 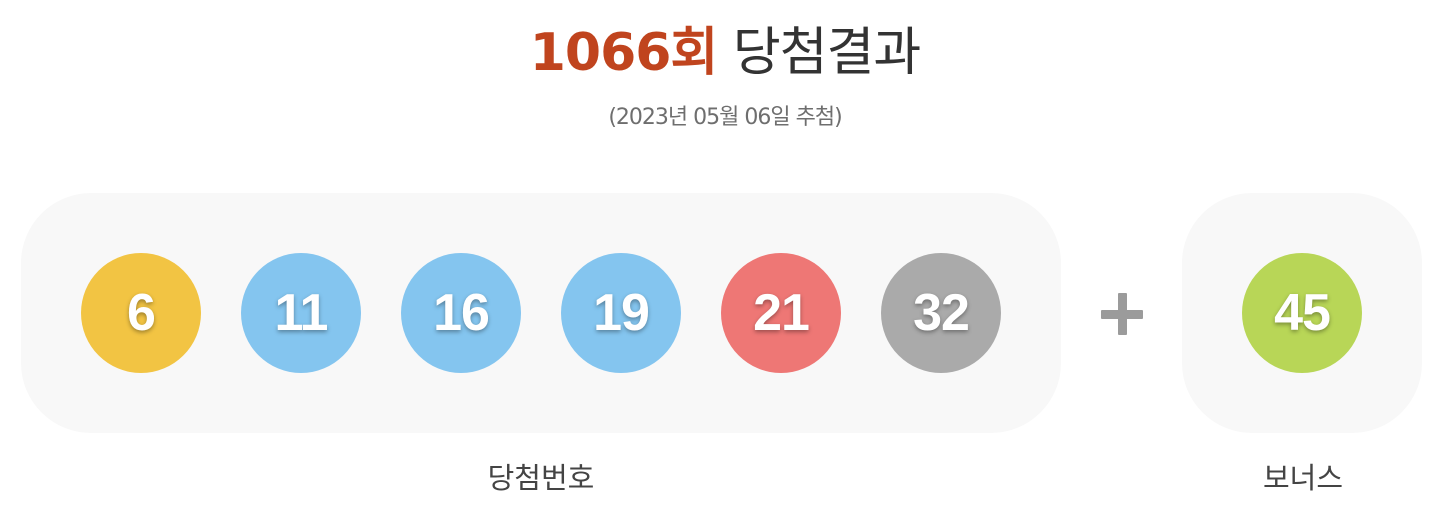 I want to click on bonus-label: 보너스, so click(x=1303, y=478).